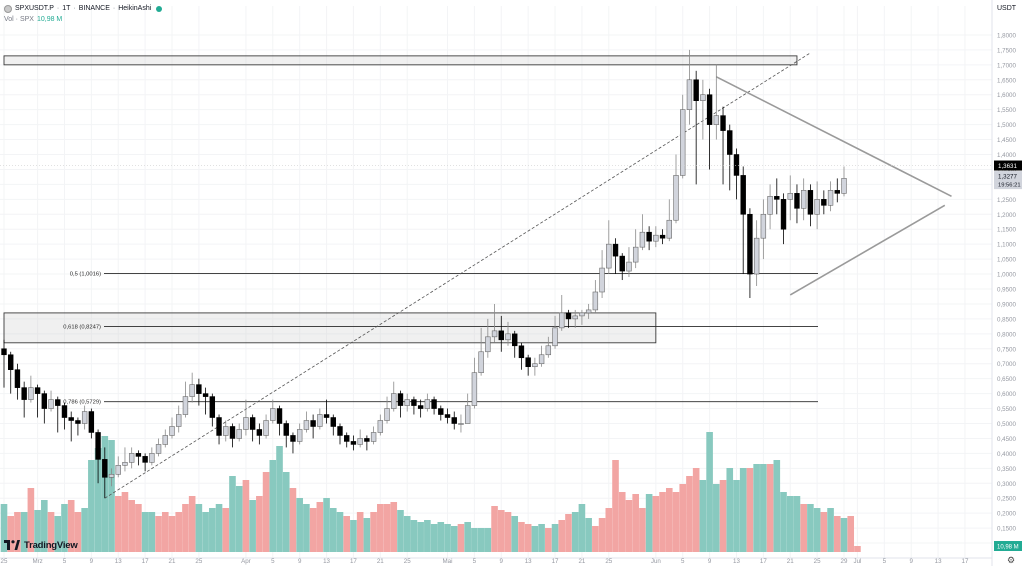 Image resolution: width=1024 pixels, height=571 pixels. Describe the element at coordinates (1006, 230) in the screenshot. I see `price-tick-label: 1,1500` at that location.